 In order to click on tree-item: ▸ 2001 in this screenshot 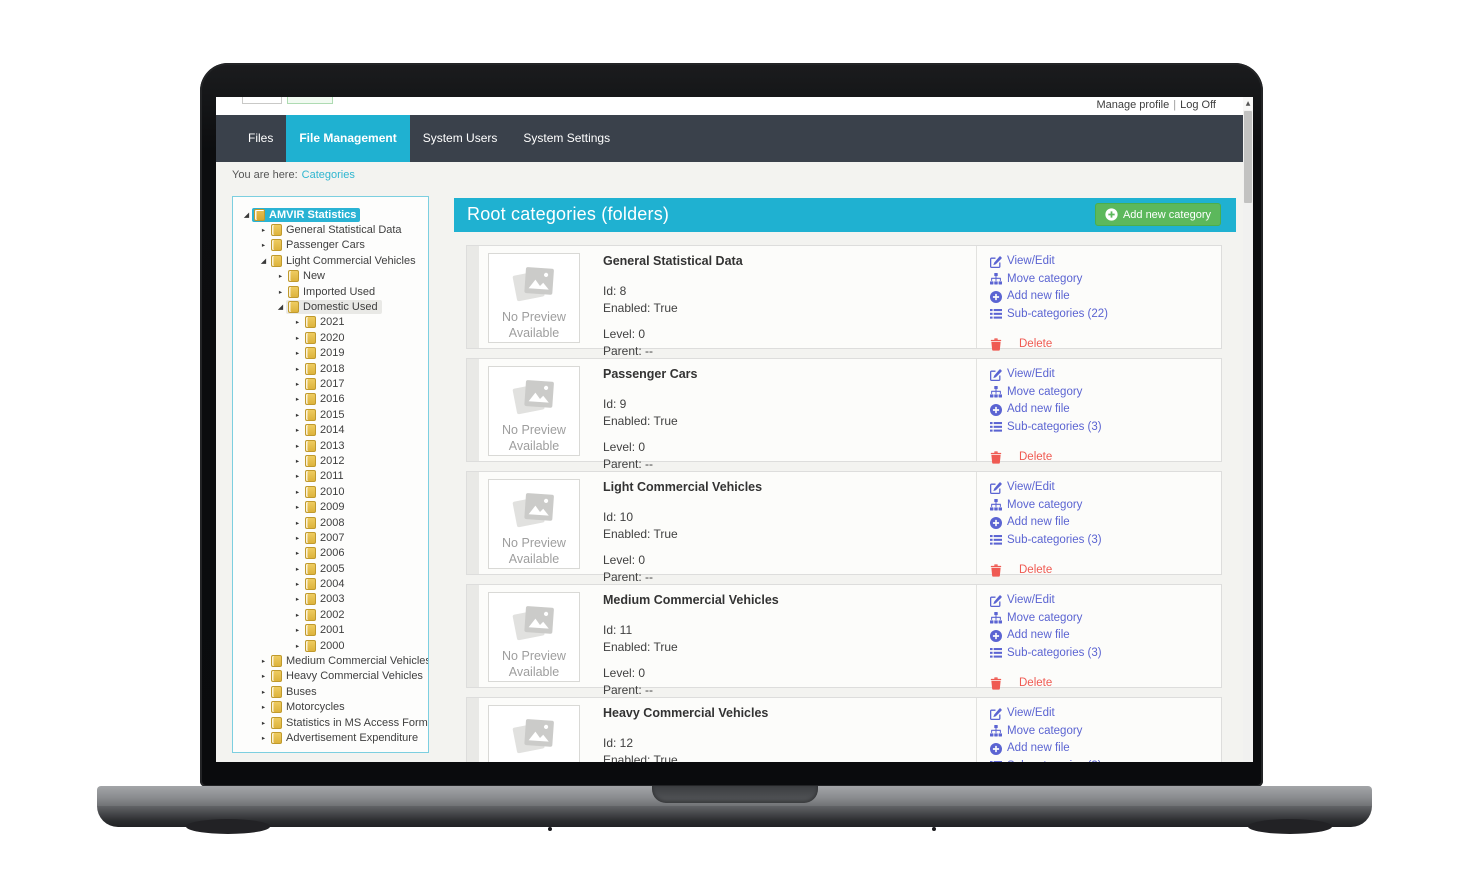, I will do `click(330, 630)`.